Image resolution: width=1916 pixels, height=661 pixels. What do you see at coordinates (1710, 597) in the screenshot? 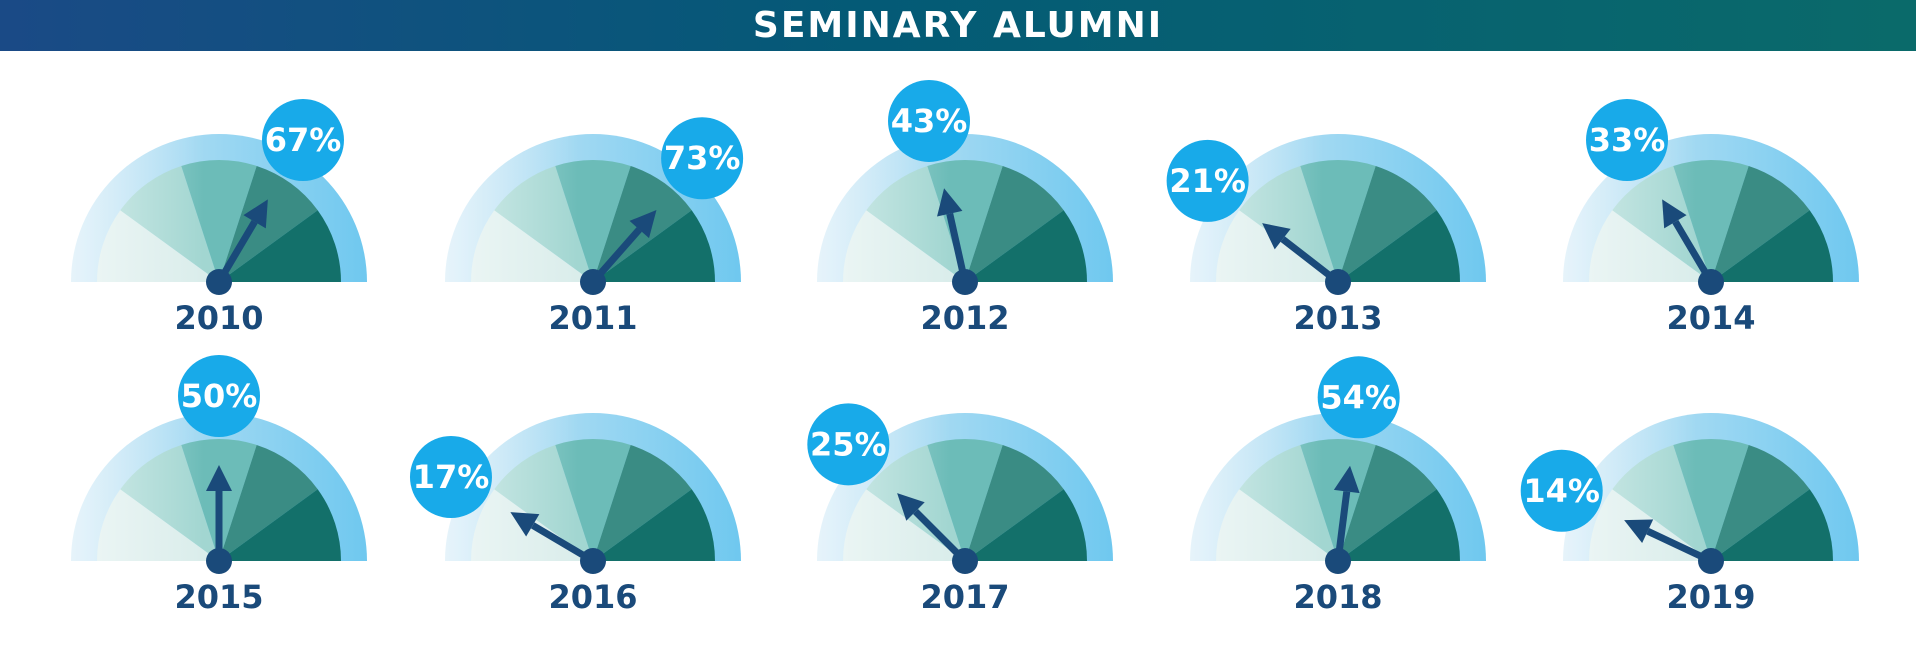
I see `year-label: 2019` at bounding box center [1710, 597].